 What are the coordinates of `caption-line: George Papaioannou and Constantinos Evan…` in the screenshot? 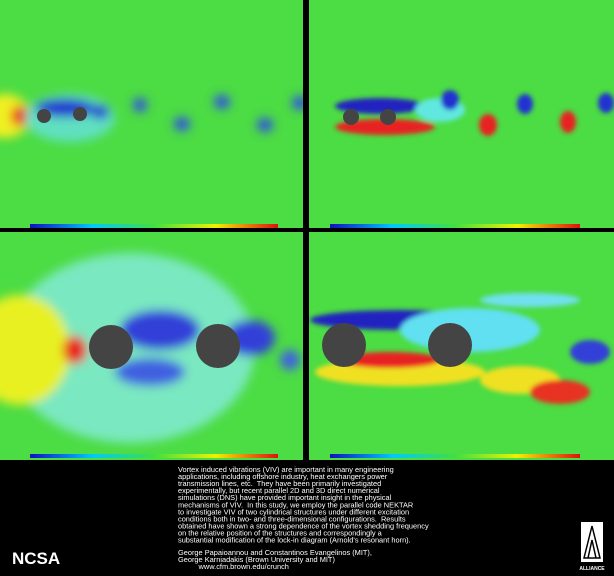 It's located at (275, 552).